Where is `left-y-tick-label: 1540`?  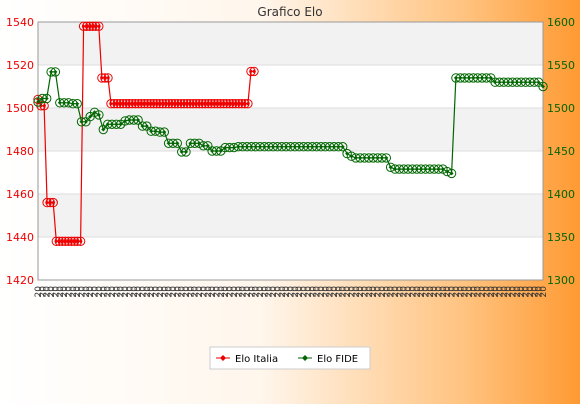
left-y-tick-label: 1540 is located at coordinates (20, 22).